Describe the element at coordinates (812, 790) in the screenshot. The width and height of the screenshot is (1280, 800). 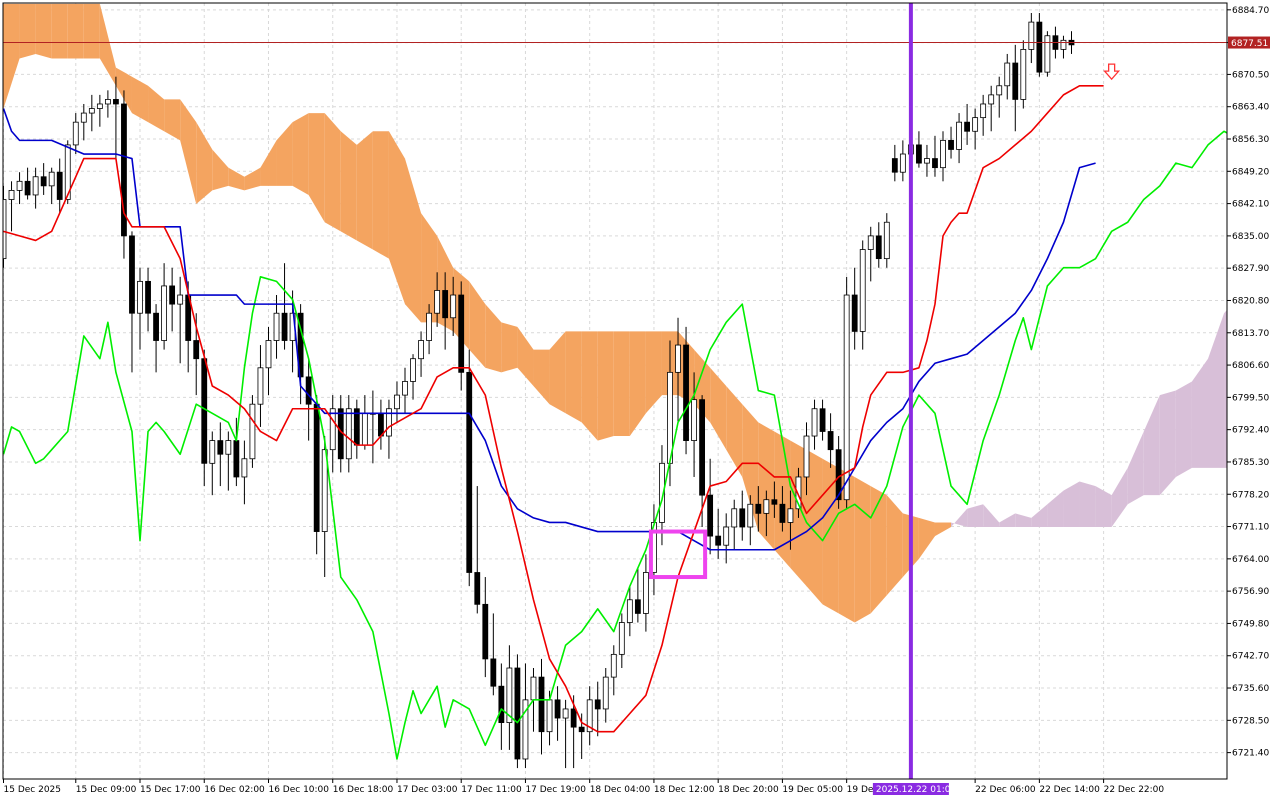
I see `x-tick-label: 19 Dec 05:00` at that location.